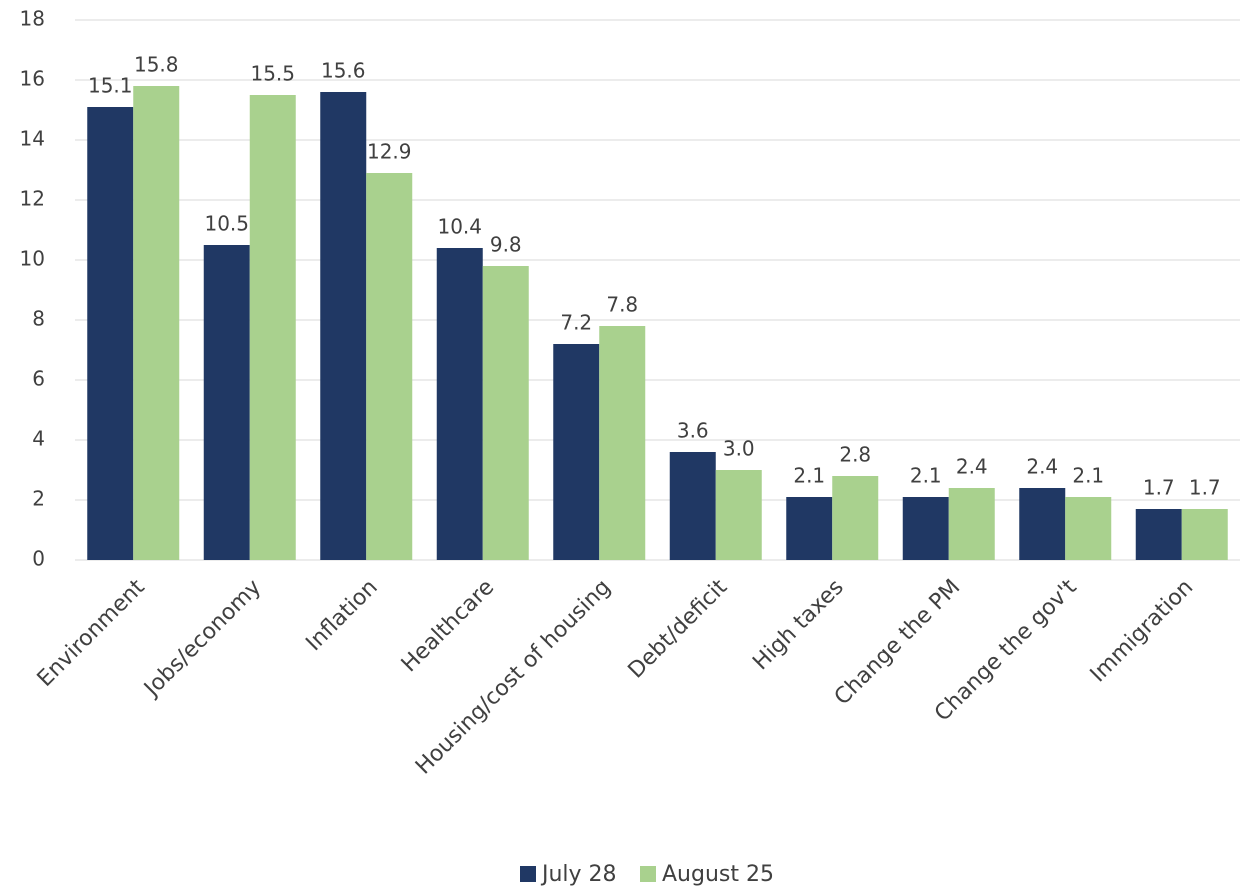 This screenshot has width=1240, height=890. What do you see at coordinates (1142, 631) in the screenshot?
I see `x-tick-label: Immigration` at bounding box center [1142, 631].